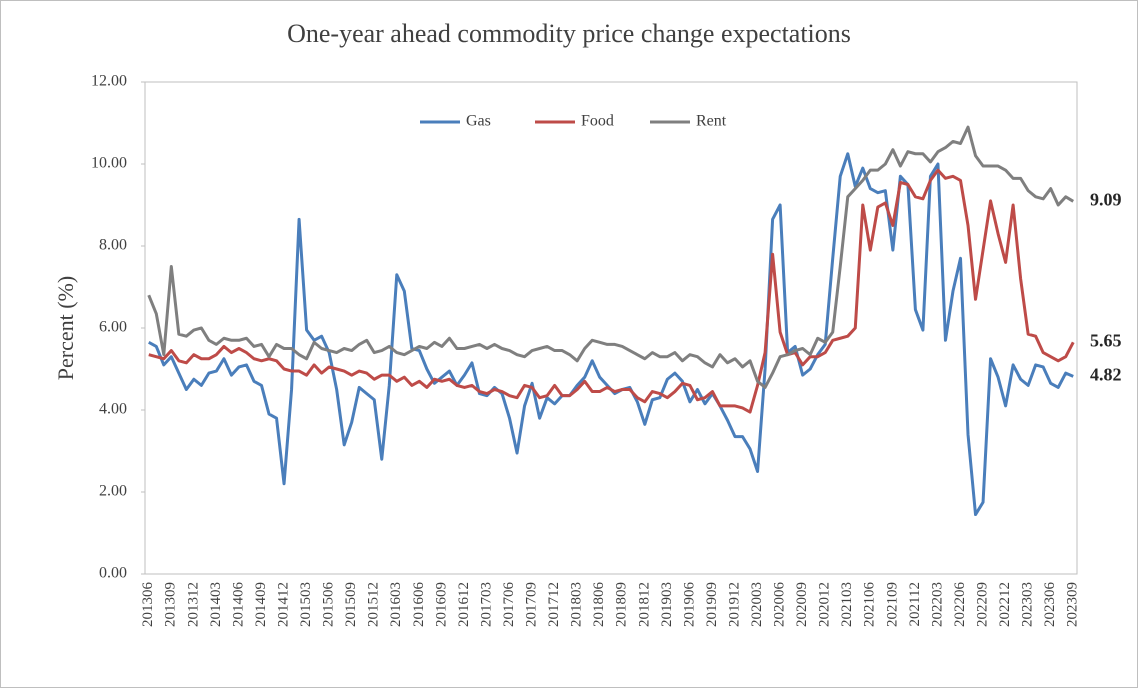 This screenshot has width=1138, height=688. Describe the element at coordinates (554, 604) in the screenshot. I see `x-tick-label: 201712` at that location.